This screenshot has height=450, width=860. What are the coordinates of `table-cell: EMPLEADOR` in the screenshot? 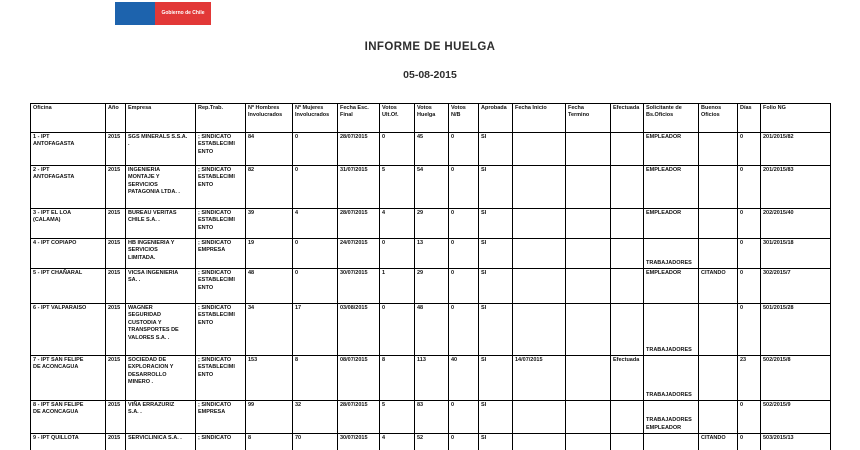 It's located at (671, 187).